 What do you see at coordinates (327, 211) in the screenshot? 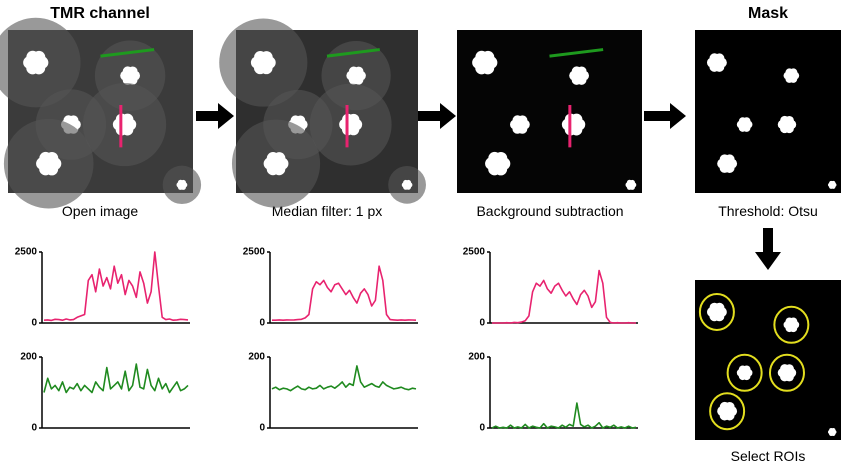
I see `caption: Median filter: 1 px` at bounding box center [327, 211].